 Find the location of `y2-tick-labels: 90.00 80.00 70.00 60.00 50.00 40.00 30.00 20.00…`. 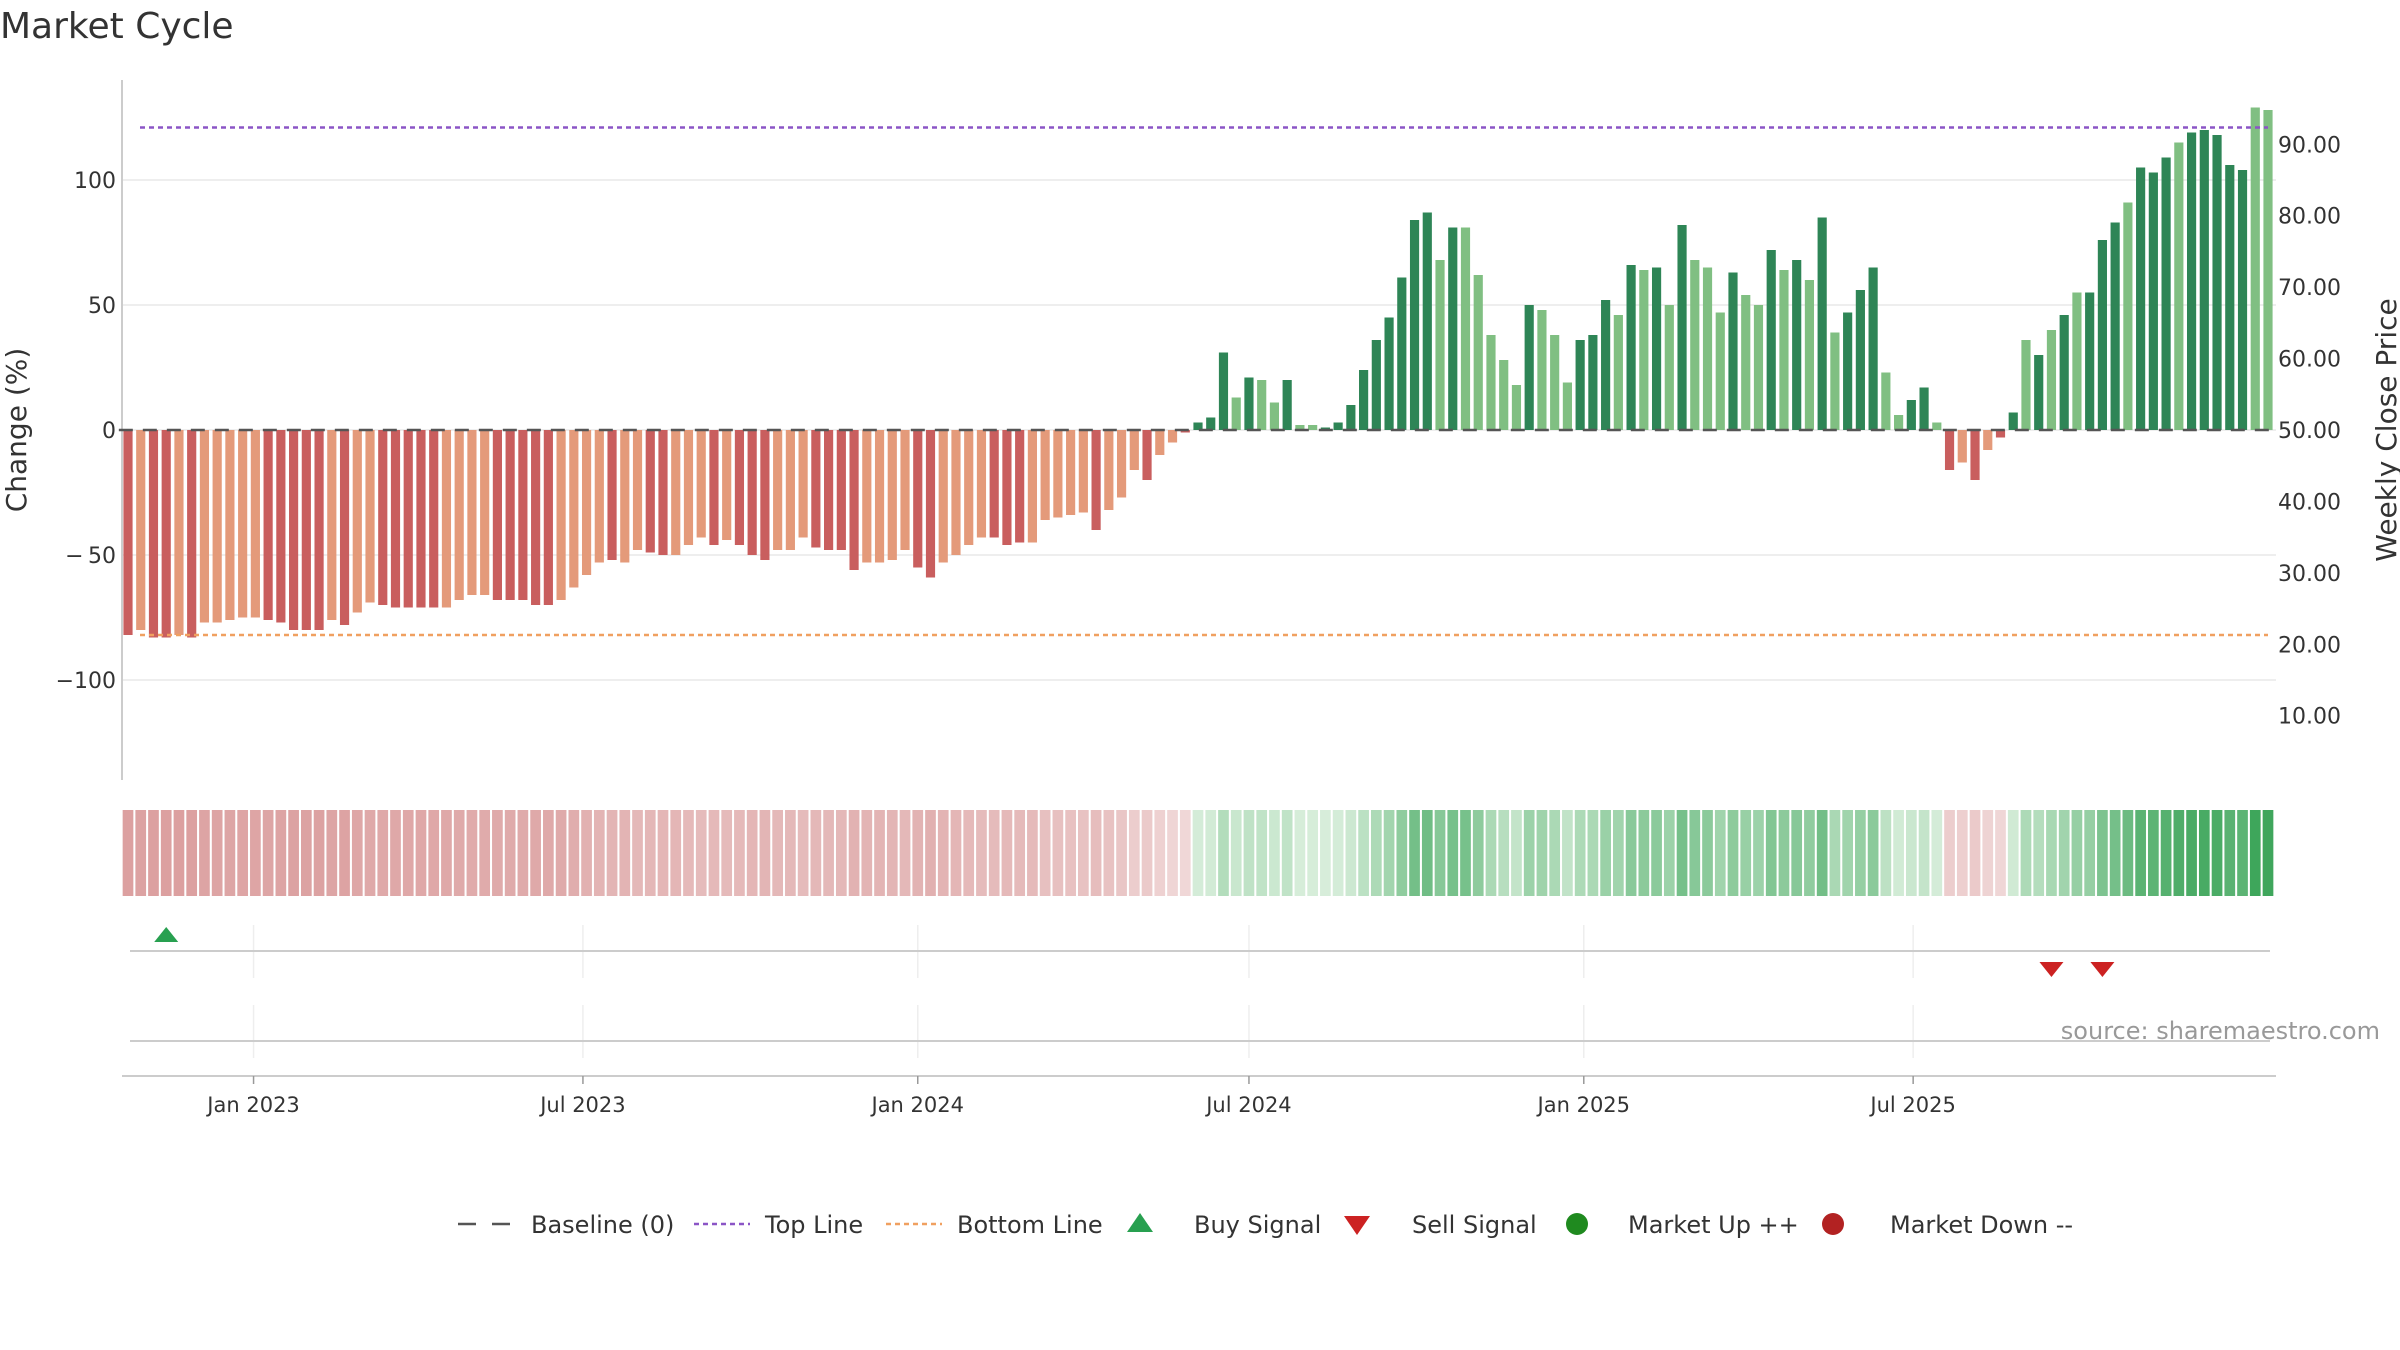

y2-tick-labels: 90.00 80.00 70.00 60.00 50.00 40.00 30.00 20.00… is located at coordinates (2309, 431).